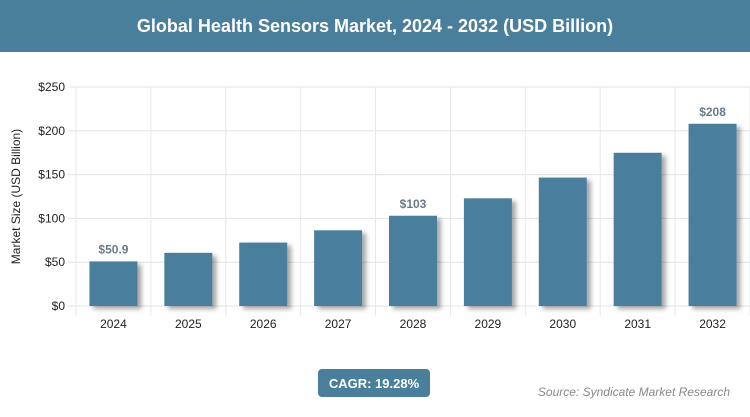 The image size is (750, 417). I want to click on x-tick-label: 2030, so click(562, 324).